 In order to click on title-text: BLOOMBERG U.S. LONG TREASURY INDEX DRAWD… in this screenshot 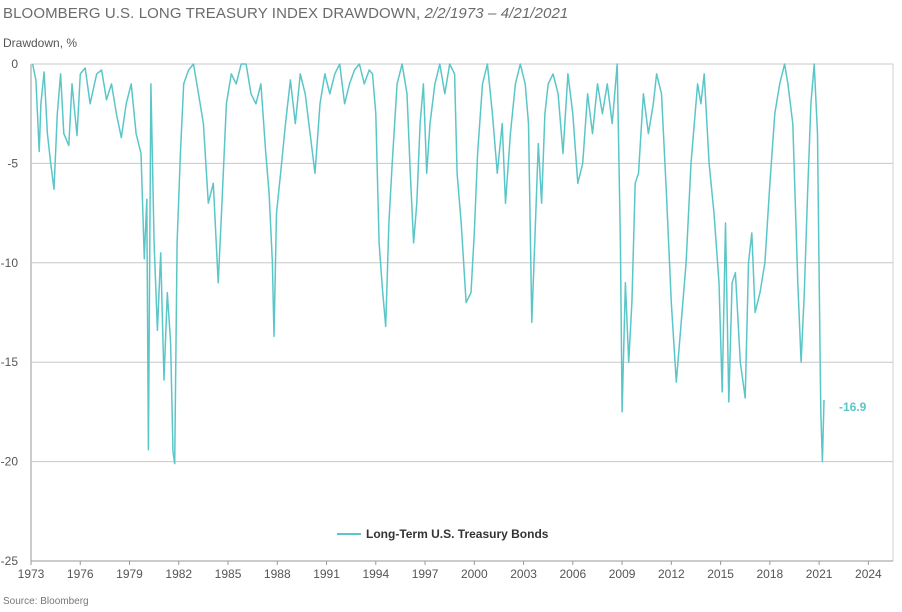, I will do `click(212, 13)`.